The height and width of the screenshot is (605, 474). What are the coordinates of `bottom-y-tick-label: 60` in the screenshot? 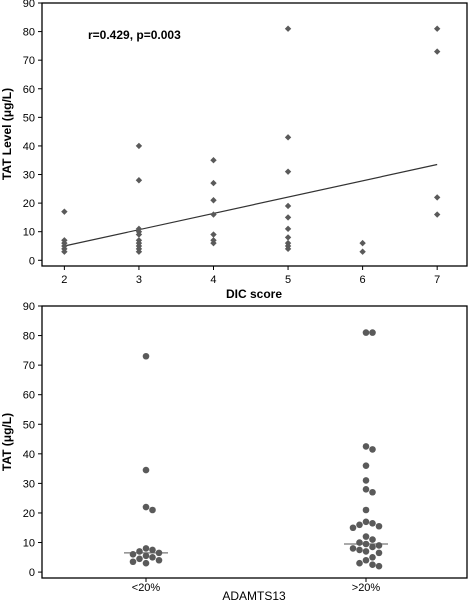 It's located at (29, 396).